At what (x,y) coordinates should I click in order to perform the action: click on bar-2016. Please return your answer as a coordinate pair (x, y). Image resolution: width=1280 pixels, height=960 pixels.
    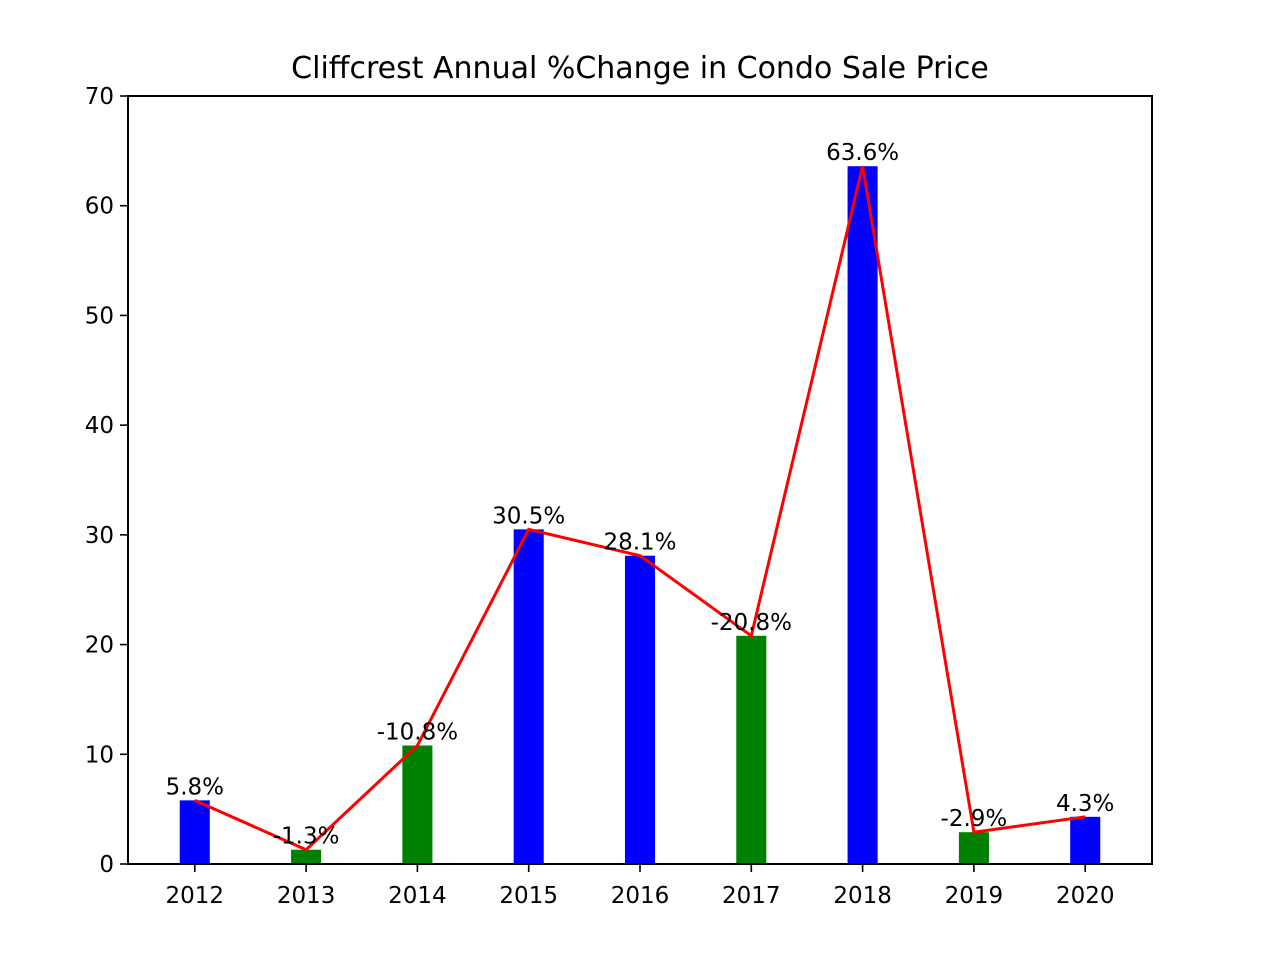
    Looking at the image, I should click on (640, 709).